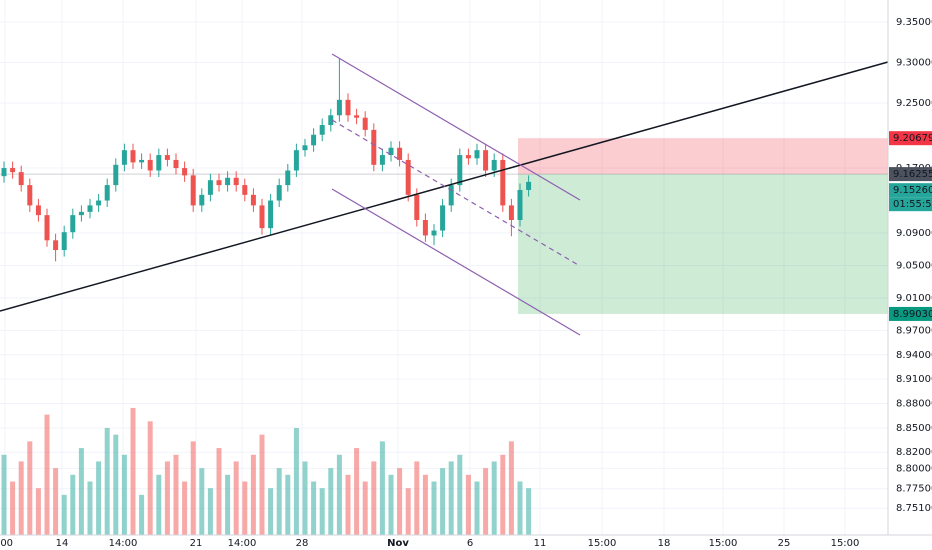 This screenshot has height=550, width=932. What do you see at coordinates (910, 204) in the screenshot?
I see `countdown-bg` at bounding box center [910, 204].